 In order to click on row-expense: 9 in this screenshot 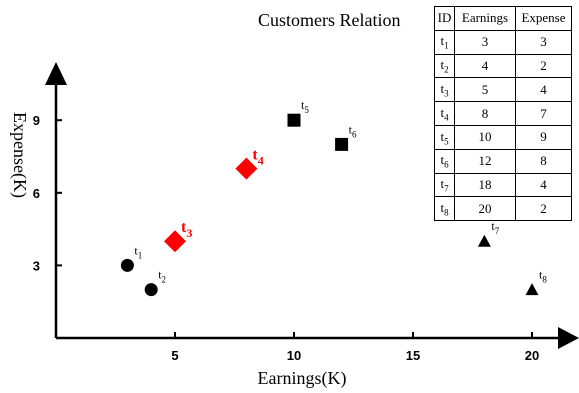, I will do `click(543, 137)`.